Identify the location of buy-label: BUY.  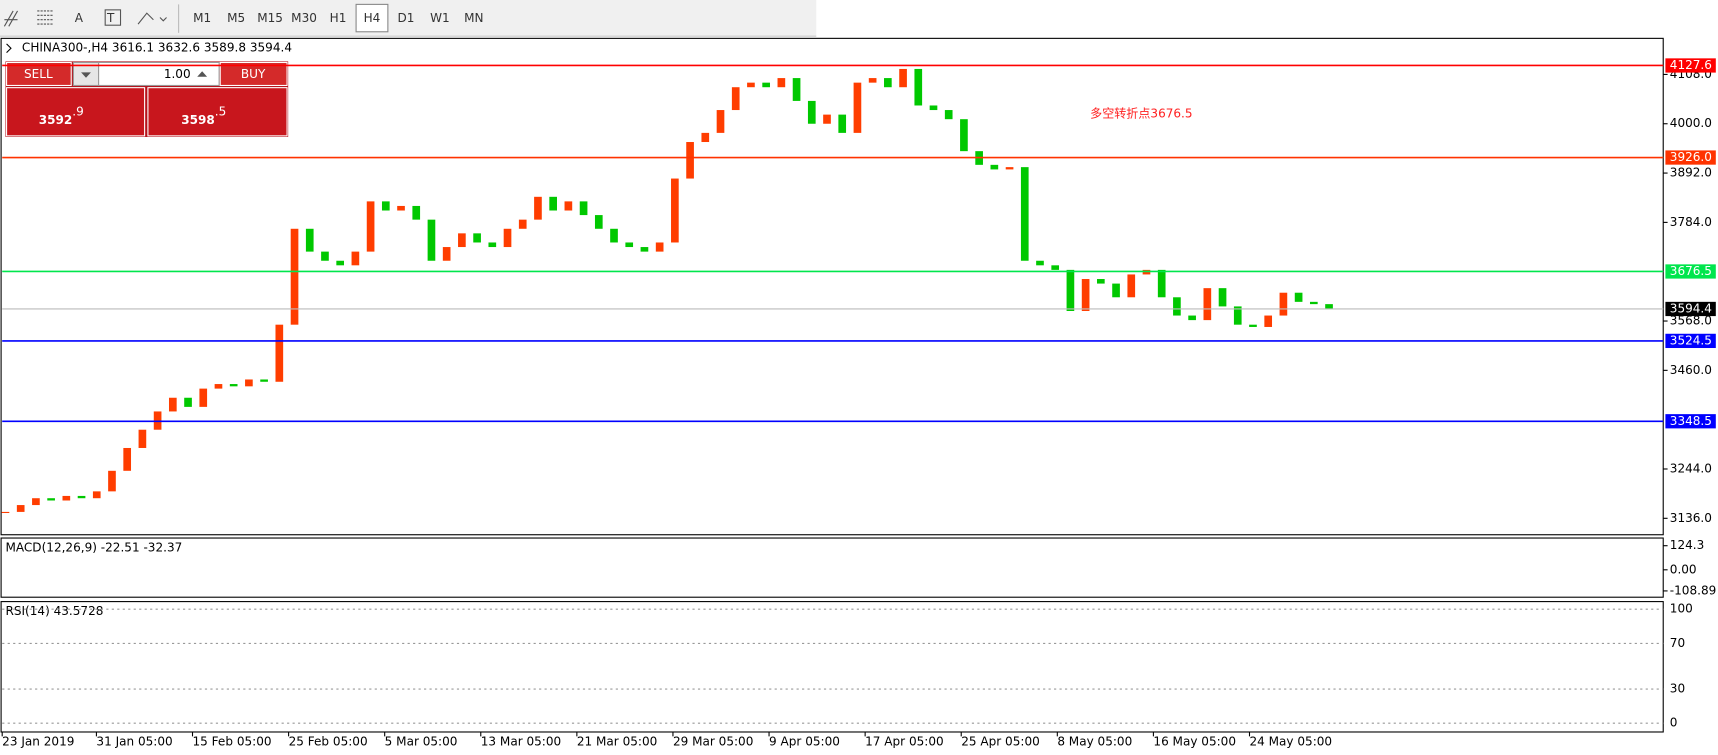
(253, 74).